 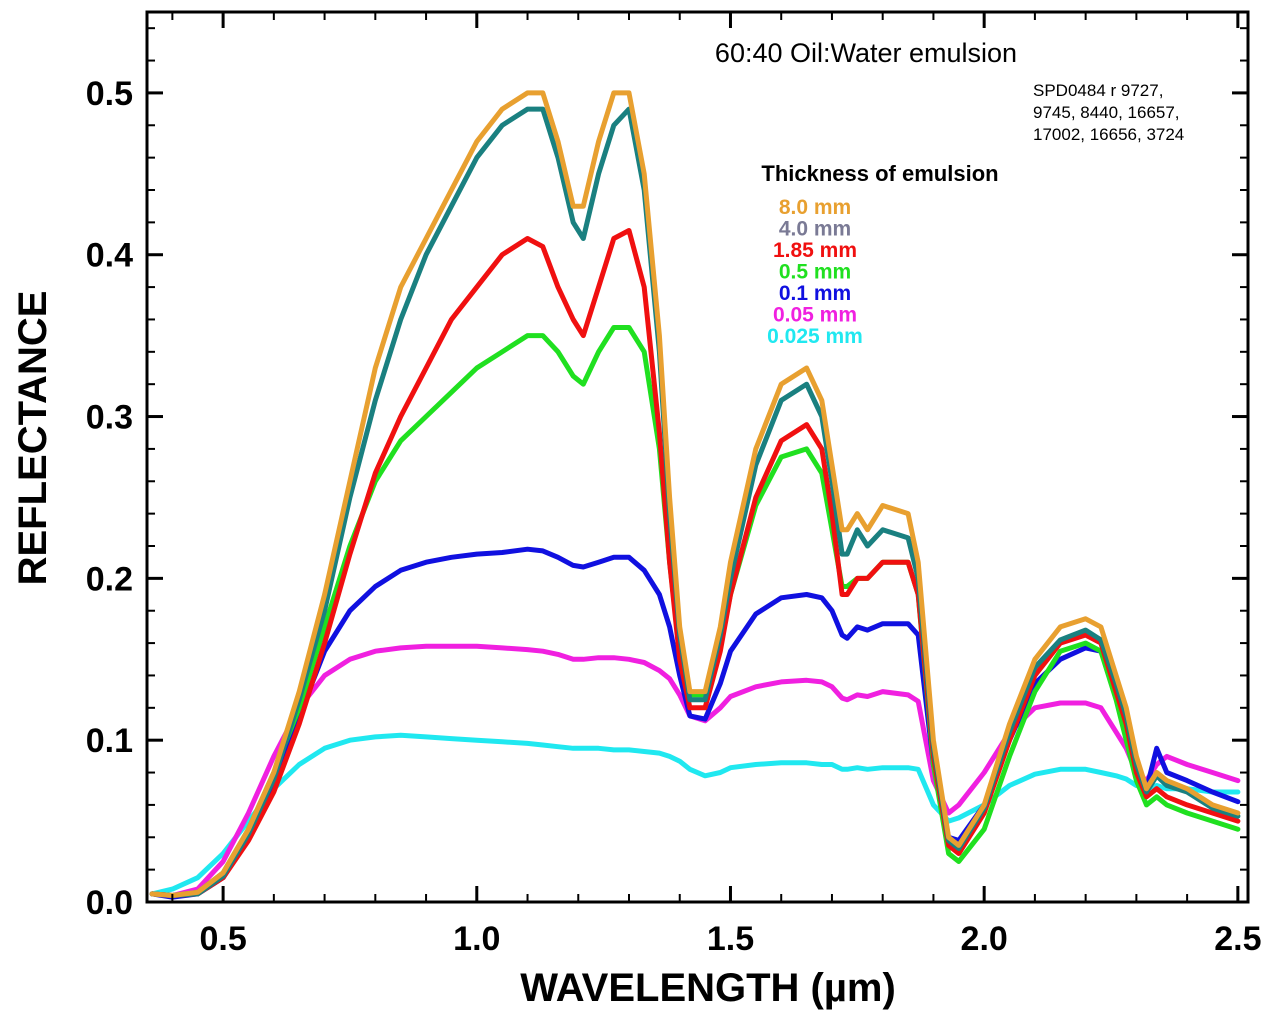 What do you see at coordinates (109, 94) in the screenshot?
I see `y-tick-label: 0.5` at bounding box center [109, 94].